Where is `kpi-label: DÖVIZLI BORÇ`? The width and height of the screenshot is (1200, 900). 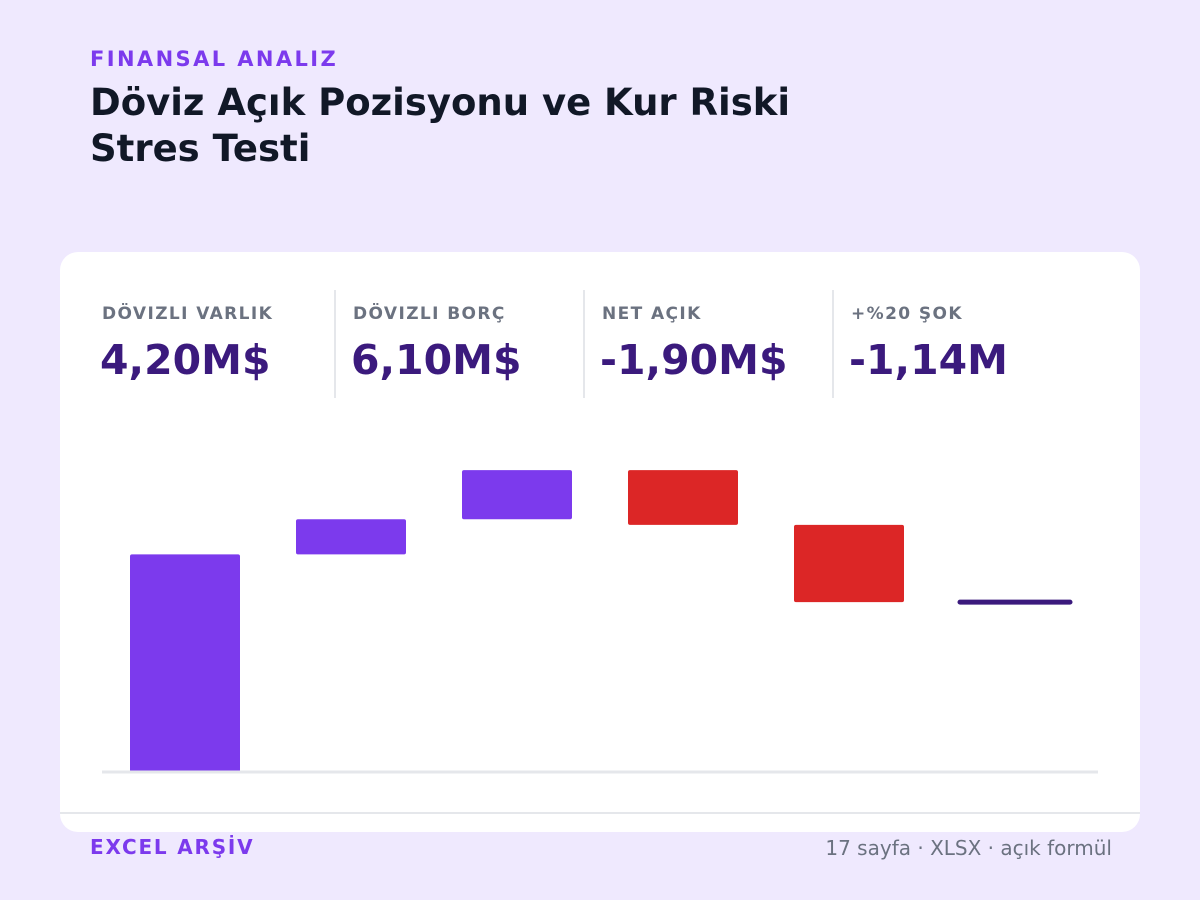 kpi-label: DÖVIZLI BORÇ is located at coordinates (429, 314).